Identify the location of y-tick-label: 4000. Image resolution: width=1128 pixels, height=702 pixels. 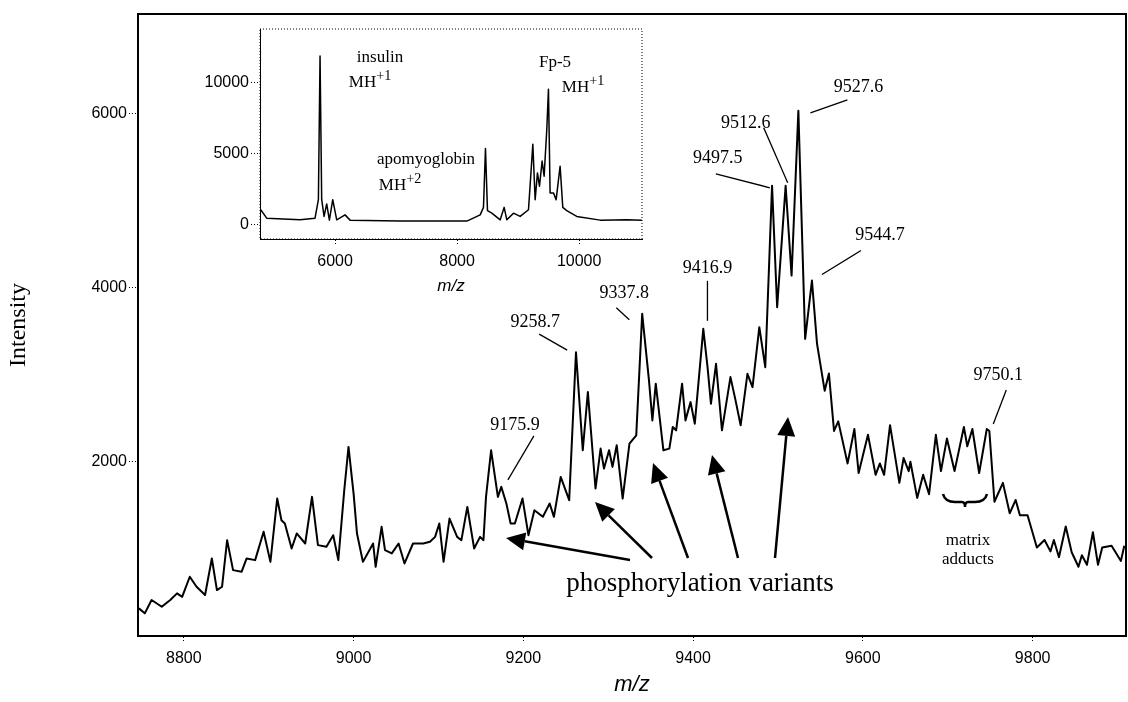
(109, 286).